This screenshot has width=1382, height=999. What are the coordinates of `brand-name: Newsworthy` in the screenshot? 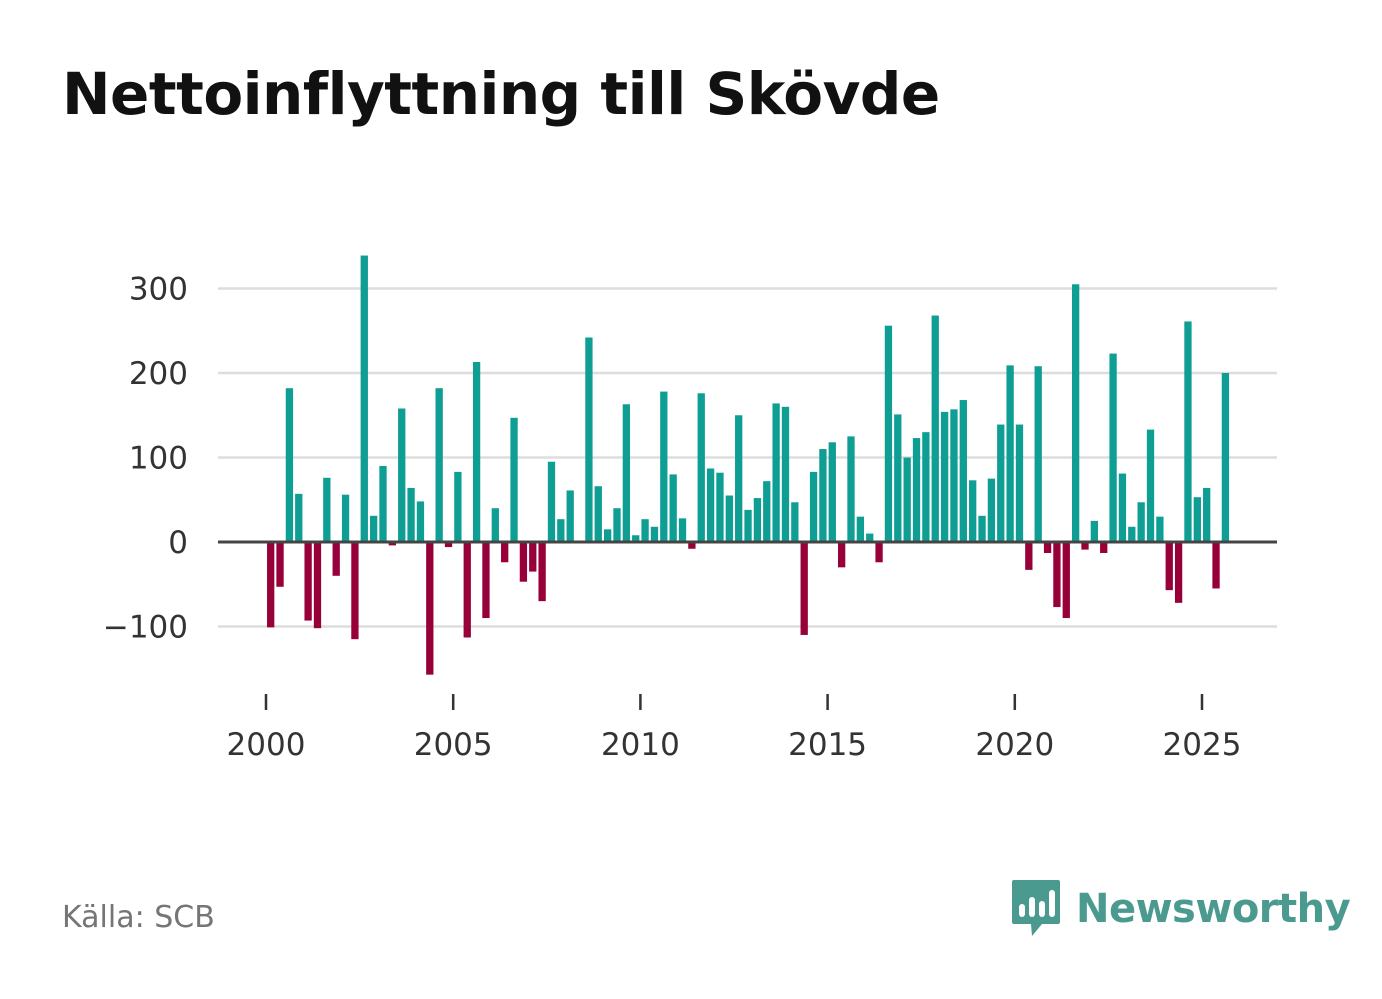 It's located at (1213, 909).